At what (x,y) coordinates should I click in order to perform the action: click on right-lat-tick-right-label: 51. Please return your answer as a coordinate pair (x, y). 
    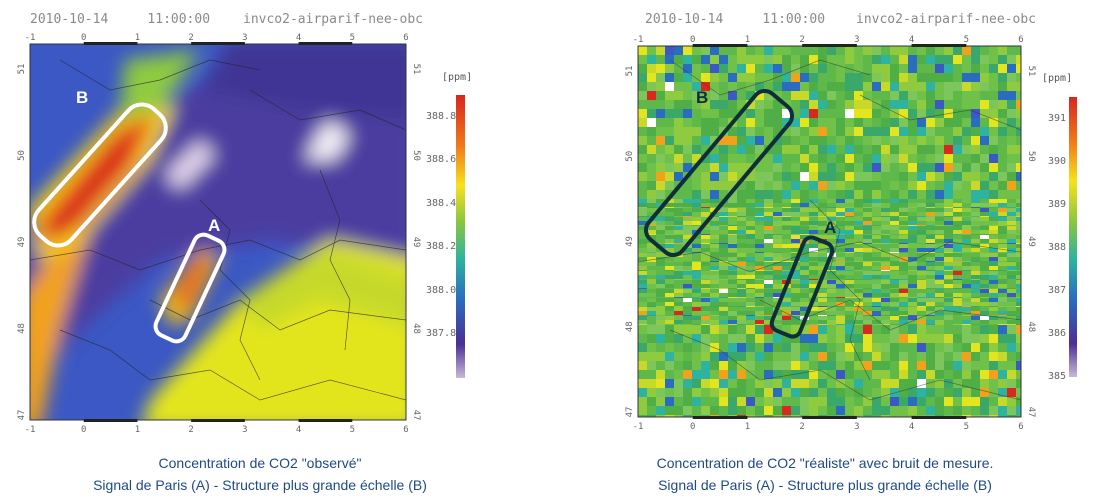
    Looking at the image, I should click on (1031, 71).